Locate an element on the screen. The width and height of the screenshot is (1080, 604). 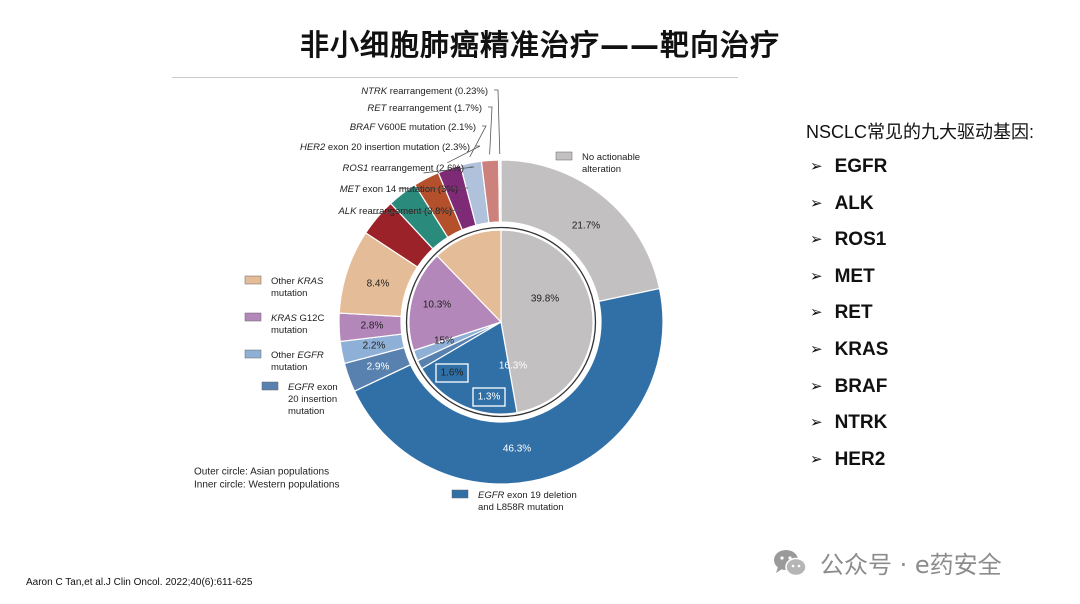
driver-gene-item: ➢ KRAS is located at coordinates (849, 349).